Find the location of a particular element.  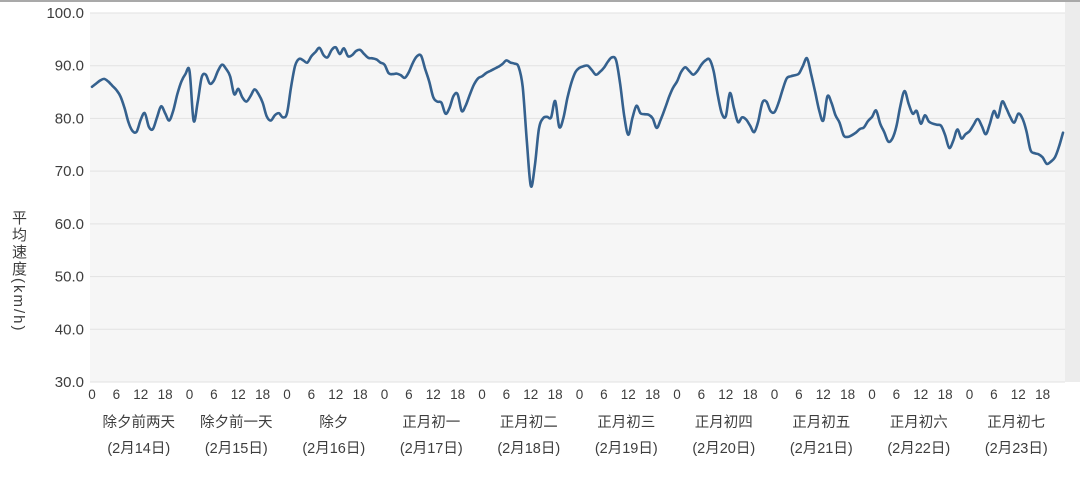

day-date-label: (2月14日) is located at coordinates (138, 449).